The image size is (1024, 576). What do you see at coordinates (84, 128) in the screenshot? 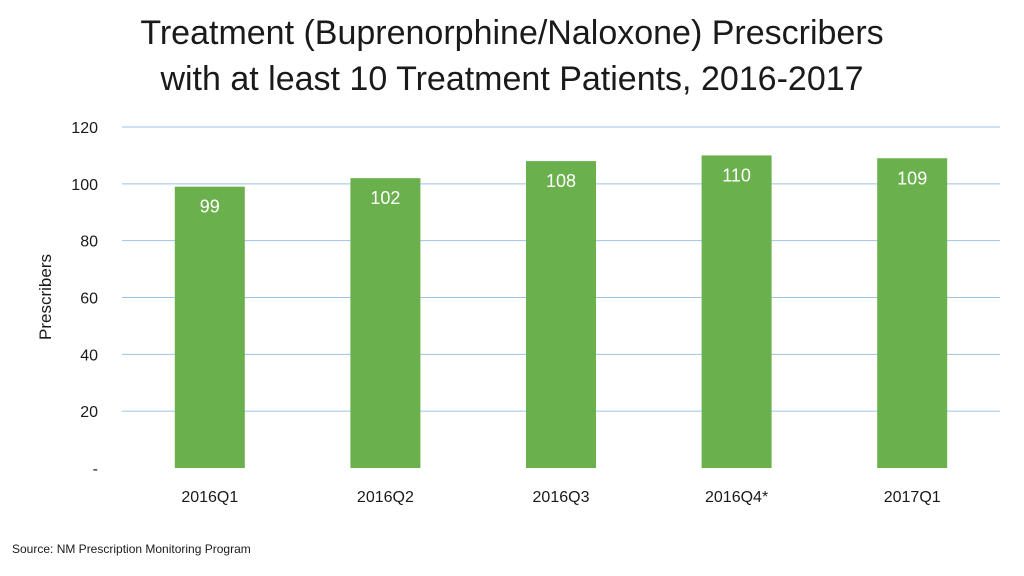
I see `y-tick-label: 120` at bounding box center [84, 128].